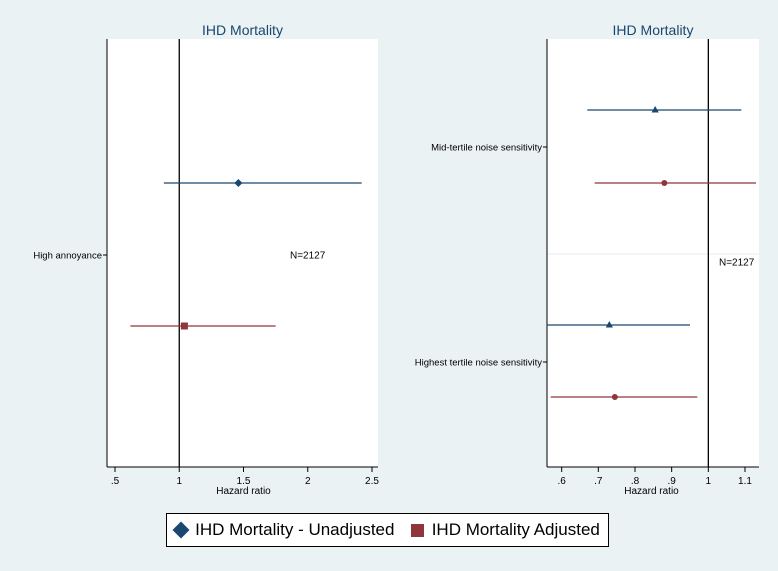 The height and width of the screenshot is (571, 778). I want to click on p1-annotation: N=2127, so click(308, 256).